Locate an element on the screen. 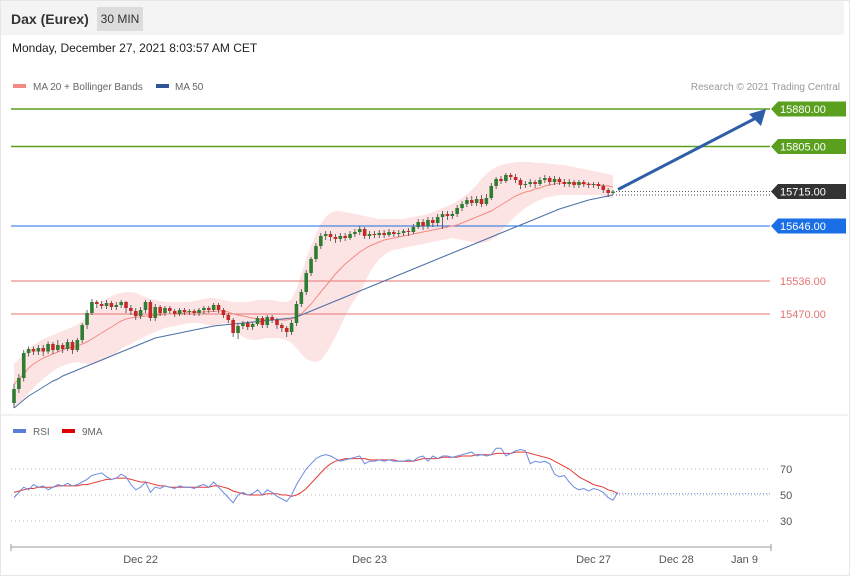 This screenshot has height=576, width=850. forecast-arrow-head is located at coordinates (757, 117).